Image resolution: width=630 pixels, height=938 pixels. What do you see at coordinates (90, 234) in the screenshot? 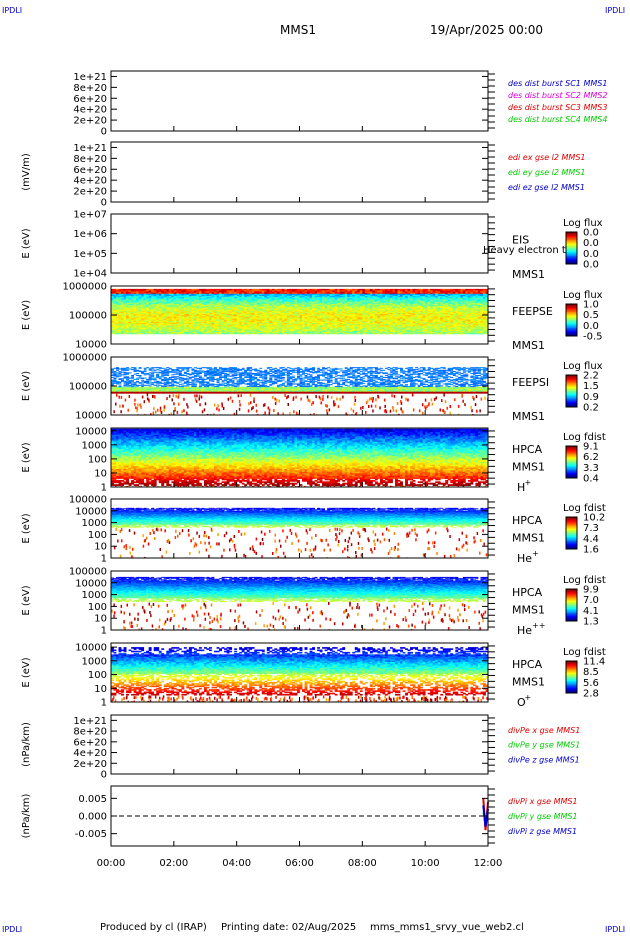
I see `y-tick-label: 1e+06` at bounding box center [90, 234].